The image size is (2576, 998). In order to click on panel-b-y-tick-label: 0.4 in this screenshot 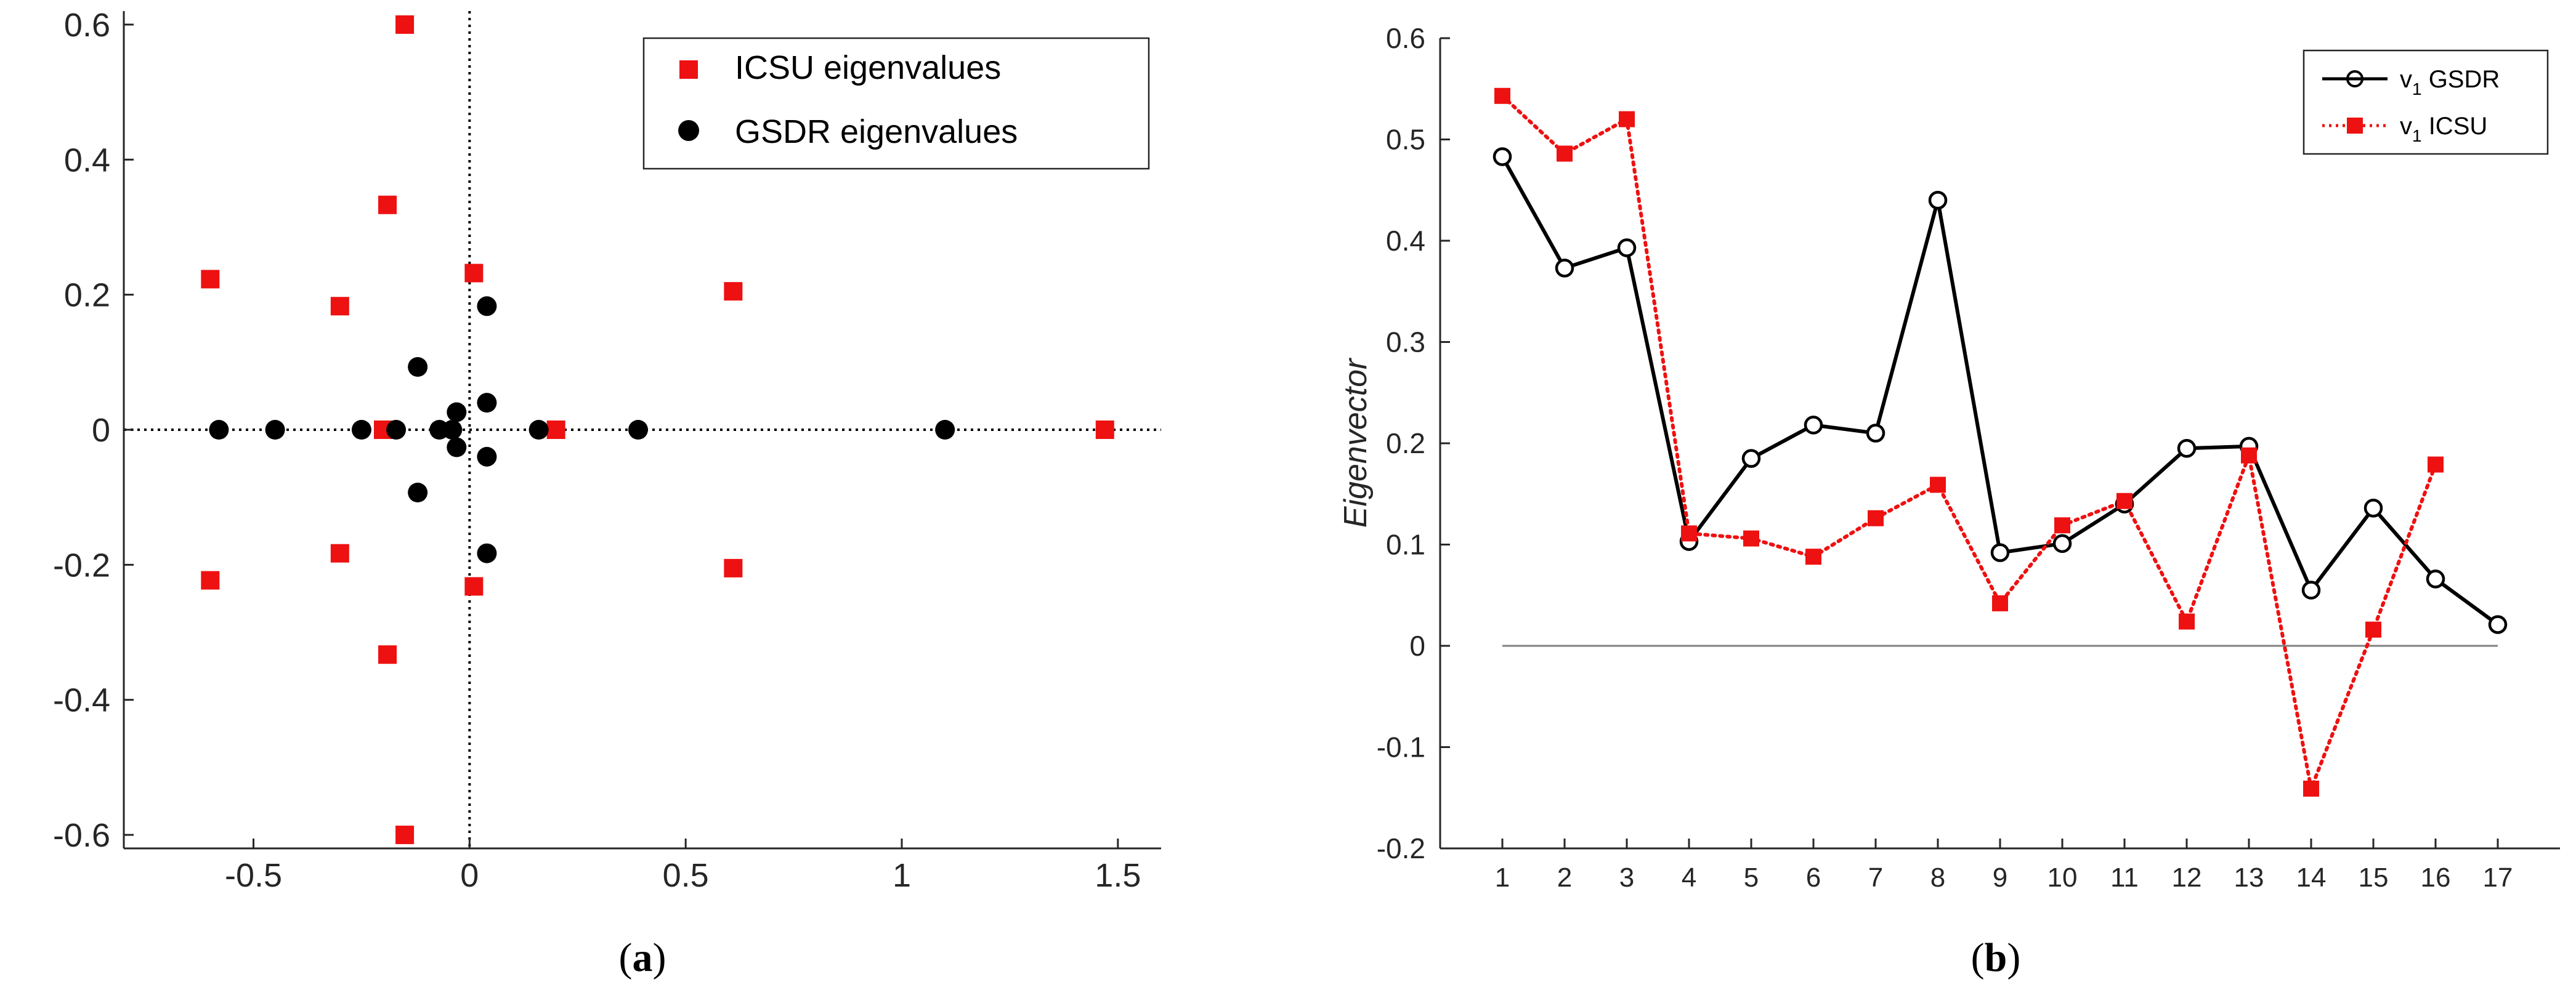, I will do `click(1405, 241)`.